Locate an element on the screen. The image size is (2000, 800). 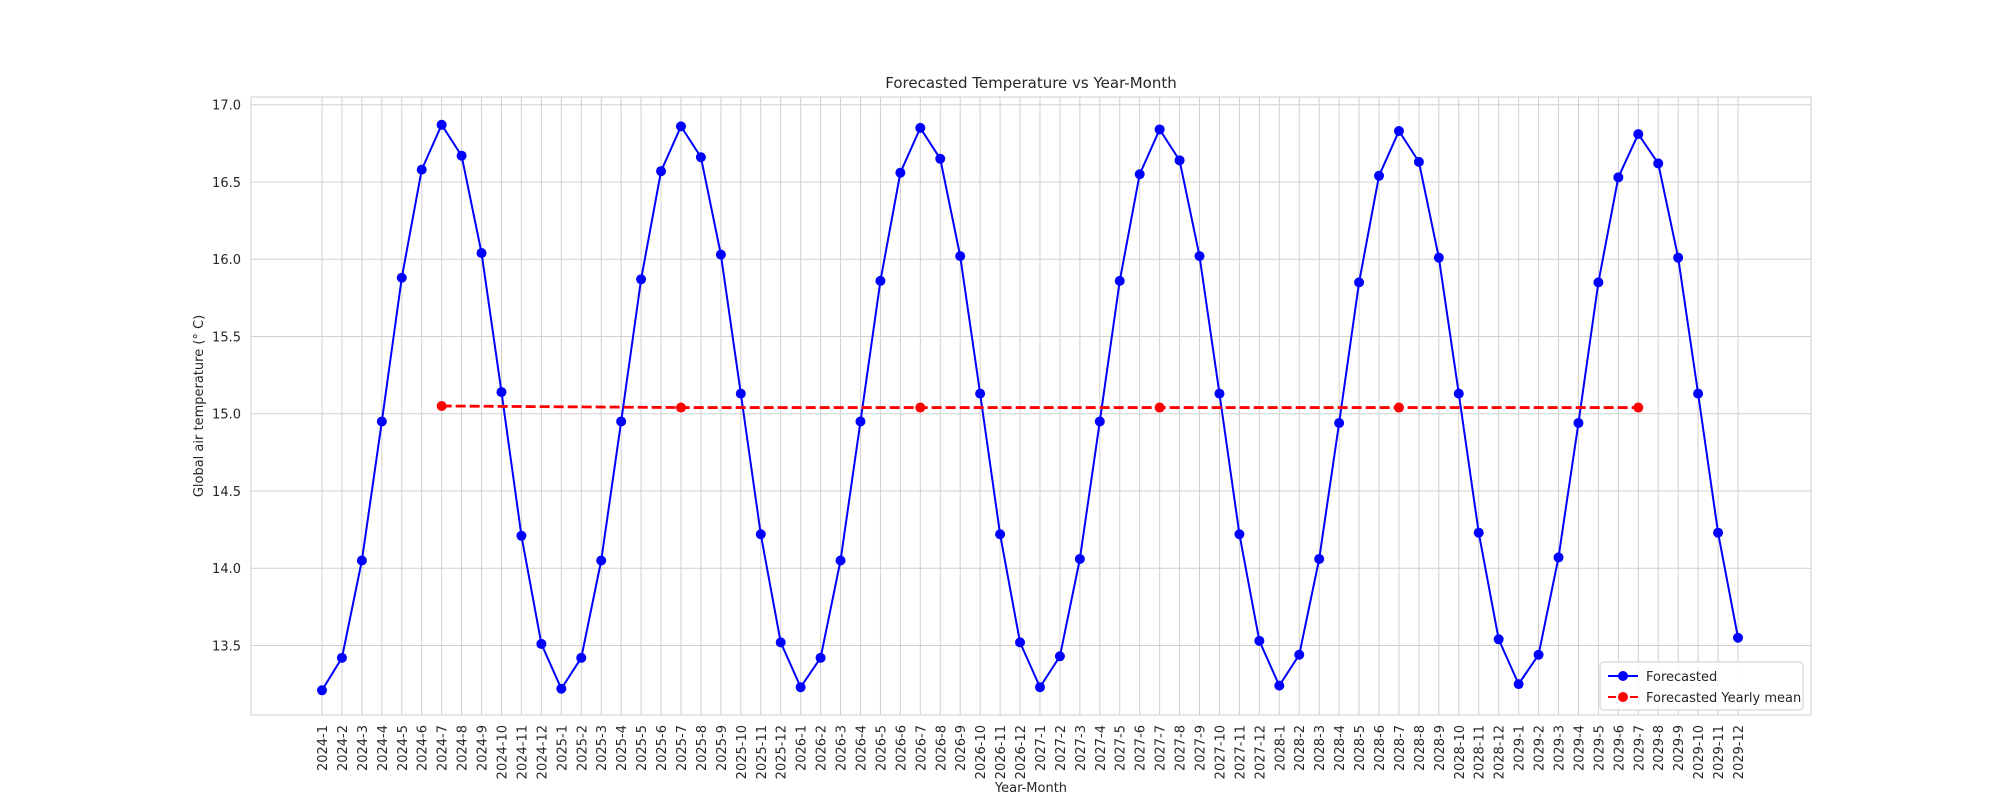
x-tick-label: 2024-3 is located at coordinates (363, 748).